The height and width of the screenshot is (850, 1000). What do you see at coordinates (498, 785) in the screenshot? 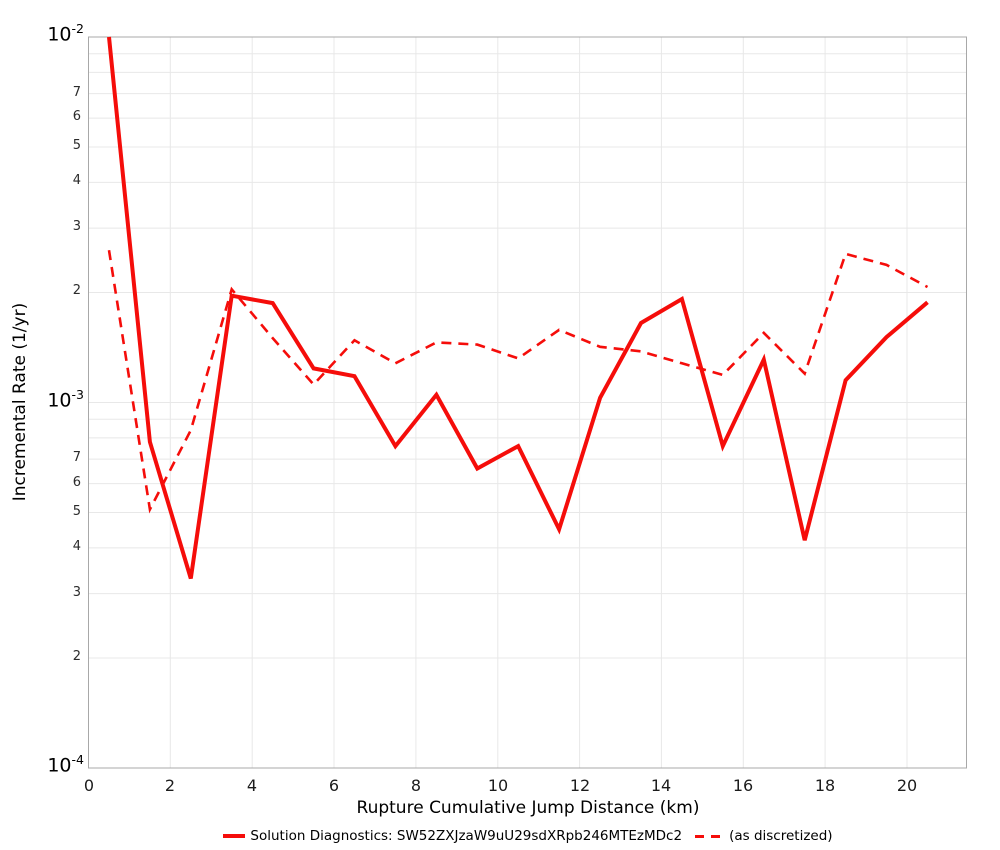
I see `x-tick-label: 10` at bounding box center [498, 785].